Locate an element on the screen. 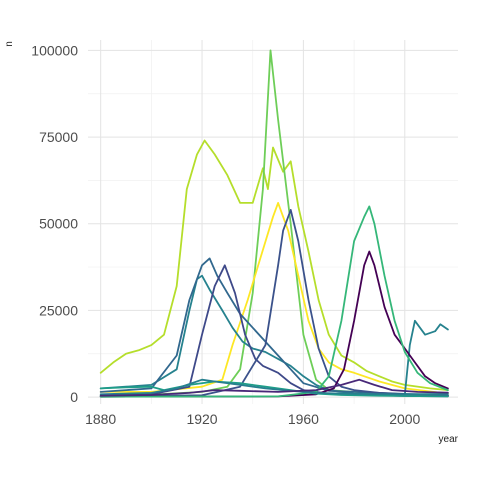  y-tick-label: 100000 is located at coordinates (54, 50).